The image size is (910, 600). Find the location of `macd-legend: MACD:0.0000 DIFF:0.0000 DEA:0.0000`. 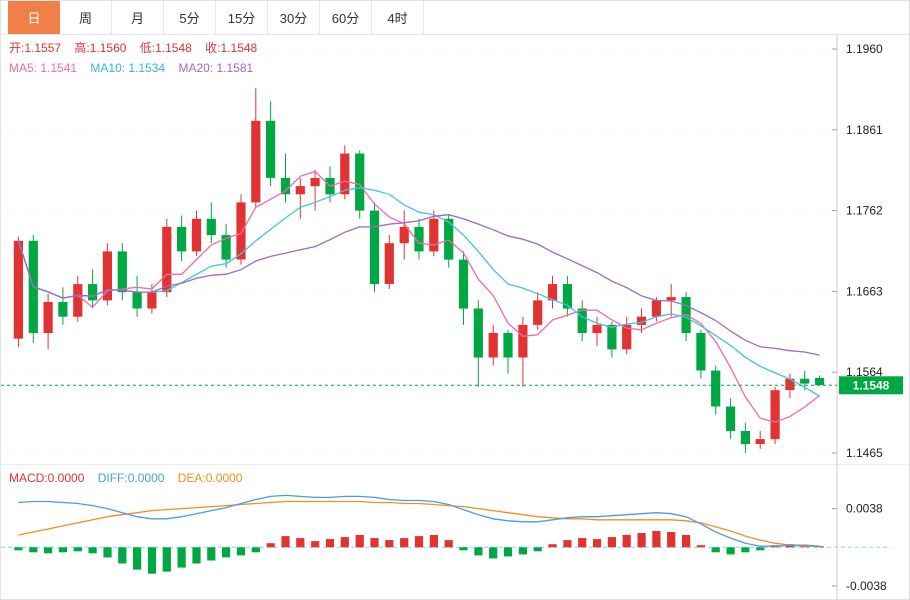

macd-legend: MACD:0.0000 DIFF:0.0000 DEA:0.0000 is located at coordinates (130, 478).